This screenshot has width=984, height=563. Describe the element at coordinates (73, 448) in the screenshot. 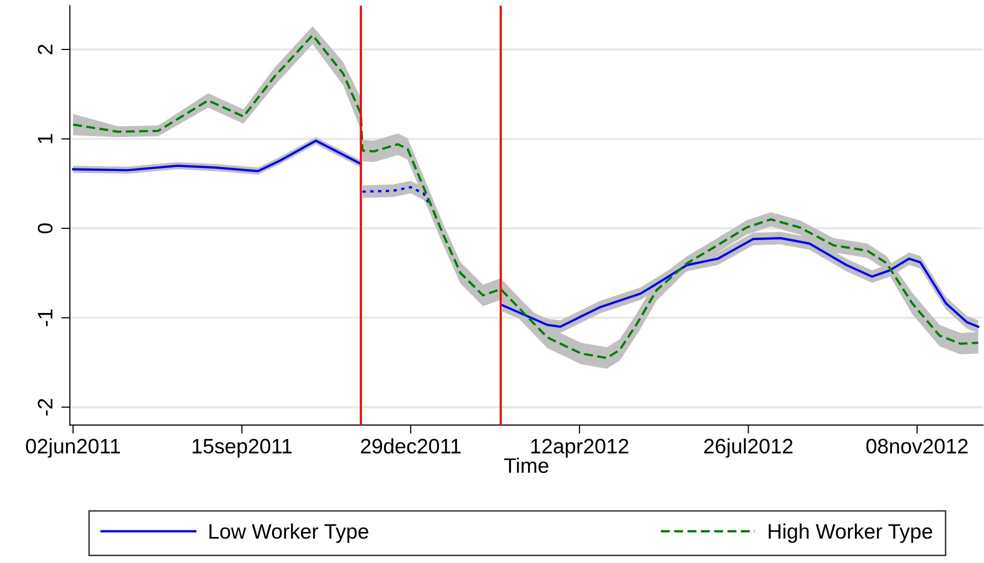

I see `x-tick-label: 02jun2011` at that location.